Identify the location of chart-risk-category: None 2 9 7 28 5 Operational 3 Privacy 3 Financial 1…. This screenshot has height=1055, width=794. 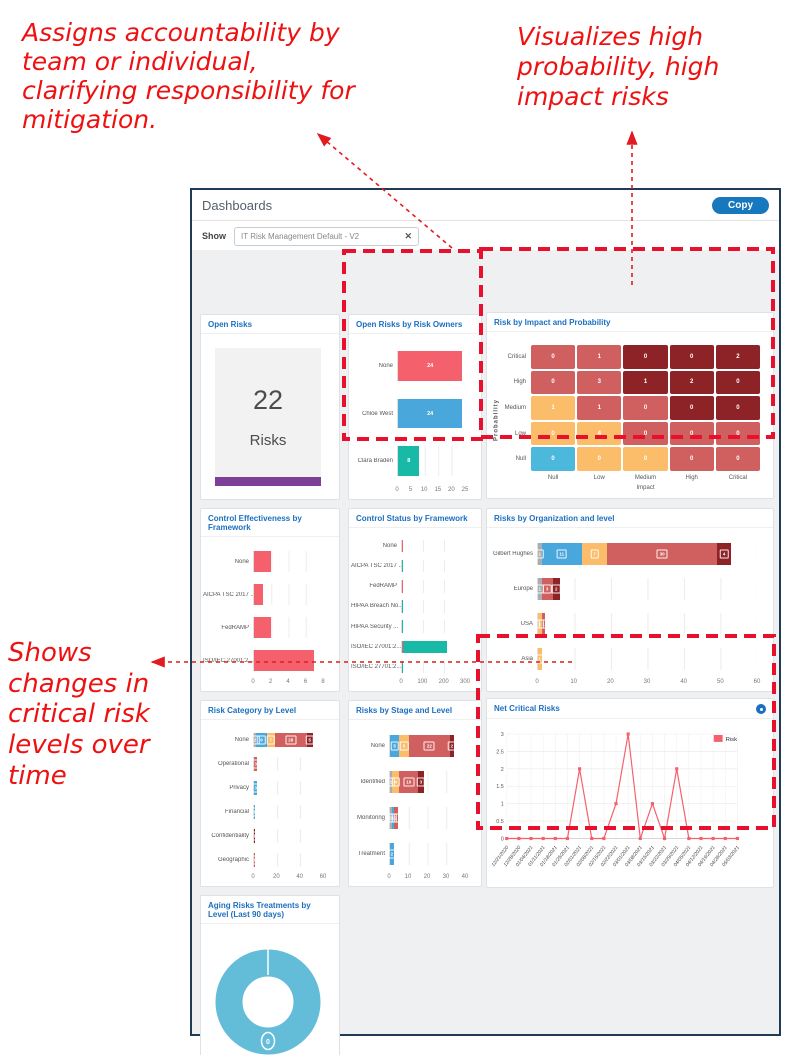
(270, 803).